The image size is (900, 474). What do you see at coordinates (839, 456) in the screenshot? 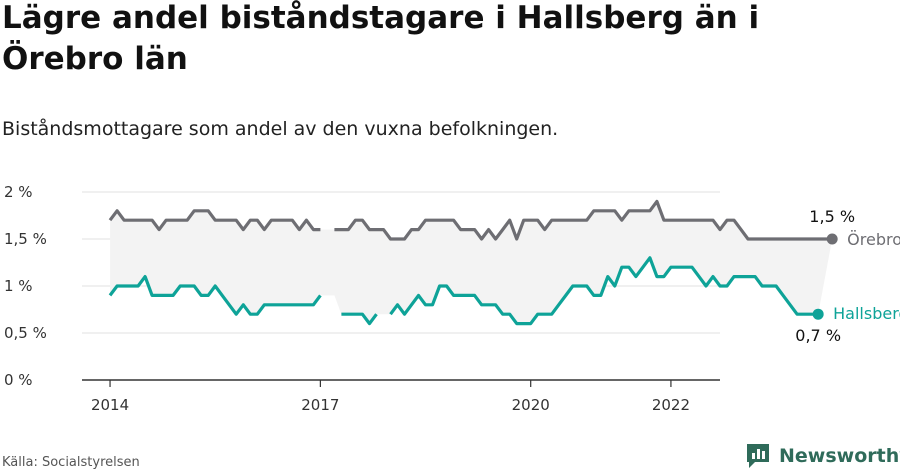
I see `brand-name: Newsworthy` at bounding box center [839, 456].